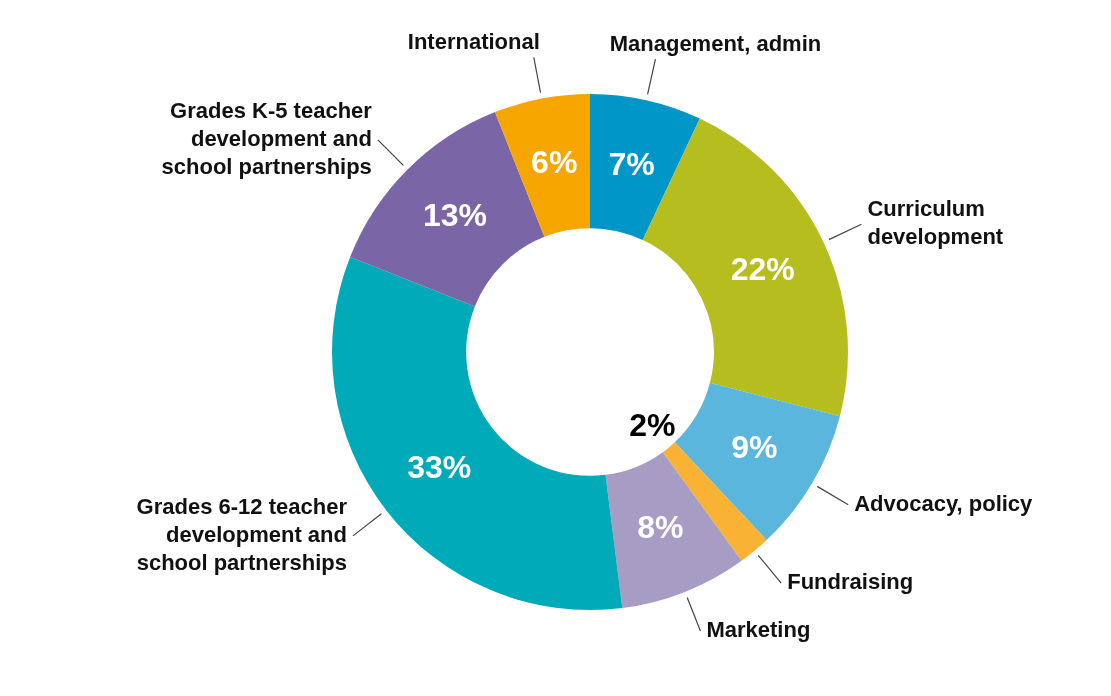 The width and height of the screenshot is (1111, 696). I want to click on data-label: 33%, so click(439, 466).